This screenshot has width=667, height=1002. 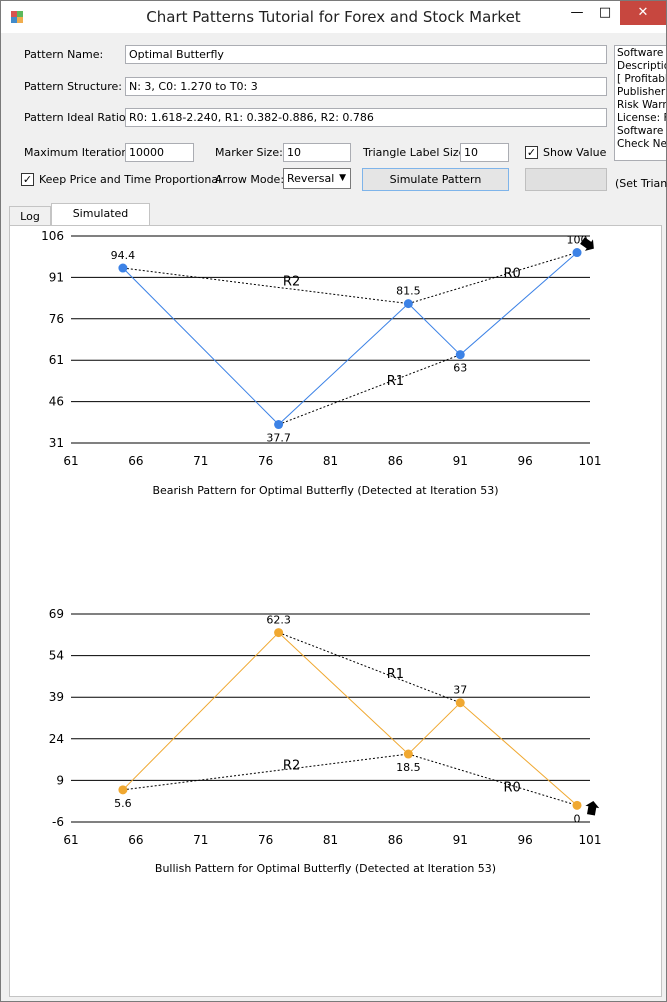 I want to click on y-tick-label: -6, so click(x=58, y=822).